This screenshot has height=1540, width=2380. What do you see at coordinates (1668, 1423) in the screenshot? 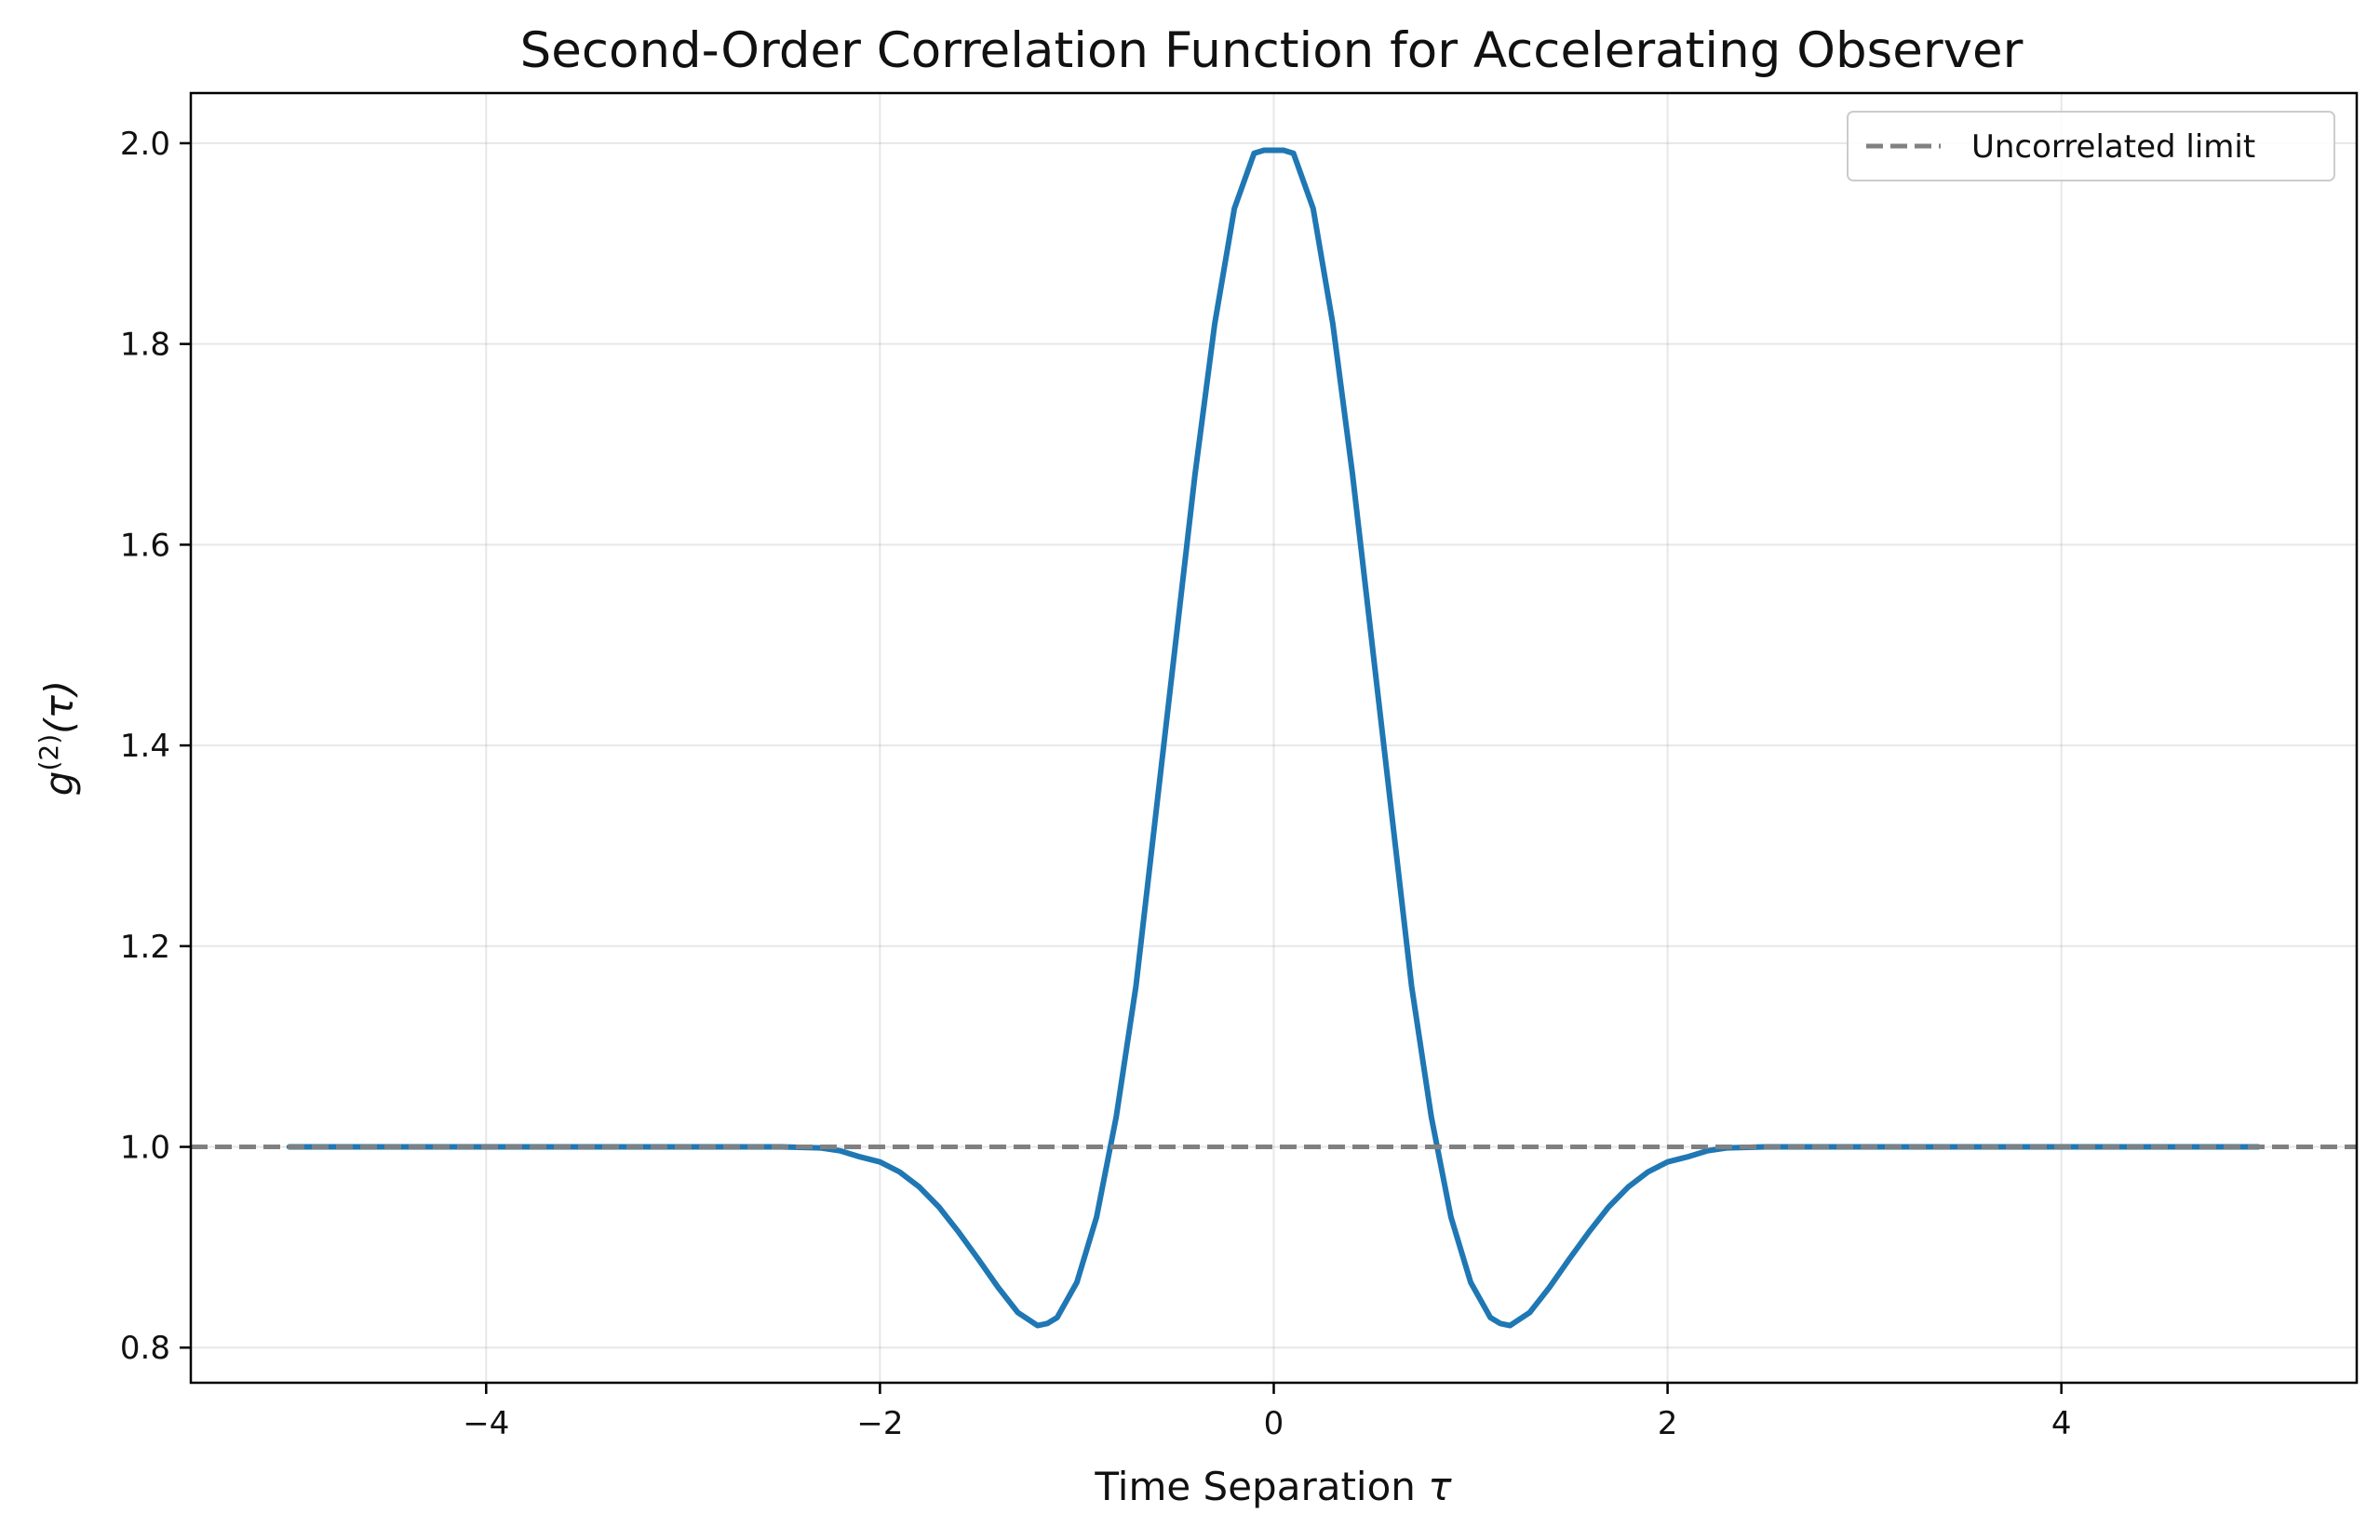
I see `x-tick-label: 2` at bounding box center [1668, 1423].